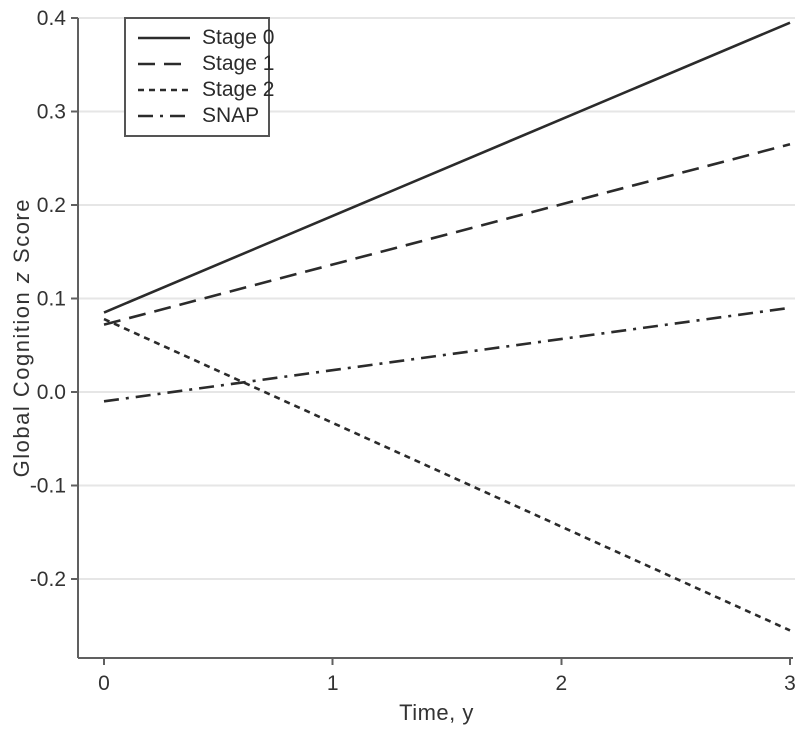 The image size is (800, 737). Describe the element at coordinates (447, 354) in the screenshot. I see `series-line-snap` at that location.